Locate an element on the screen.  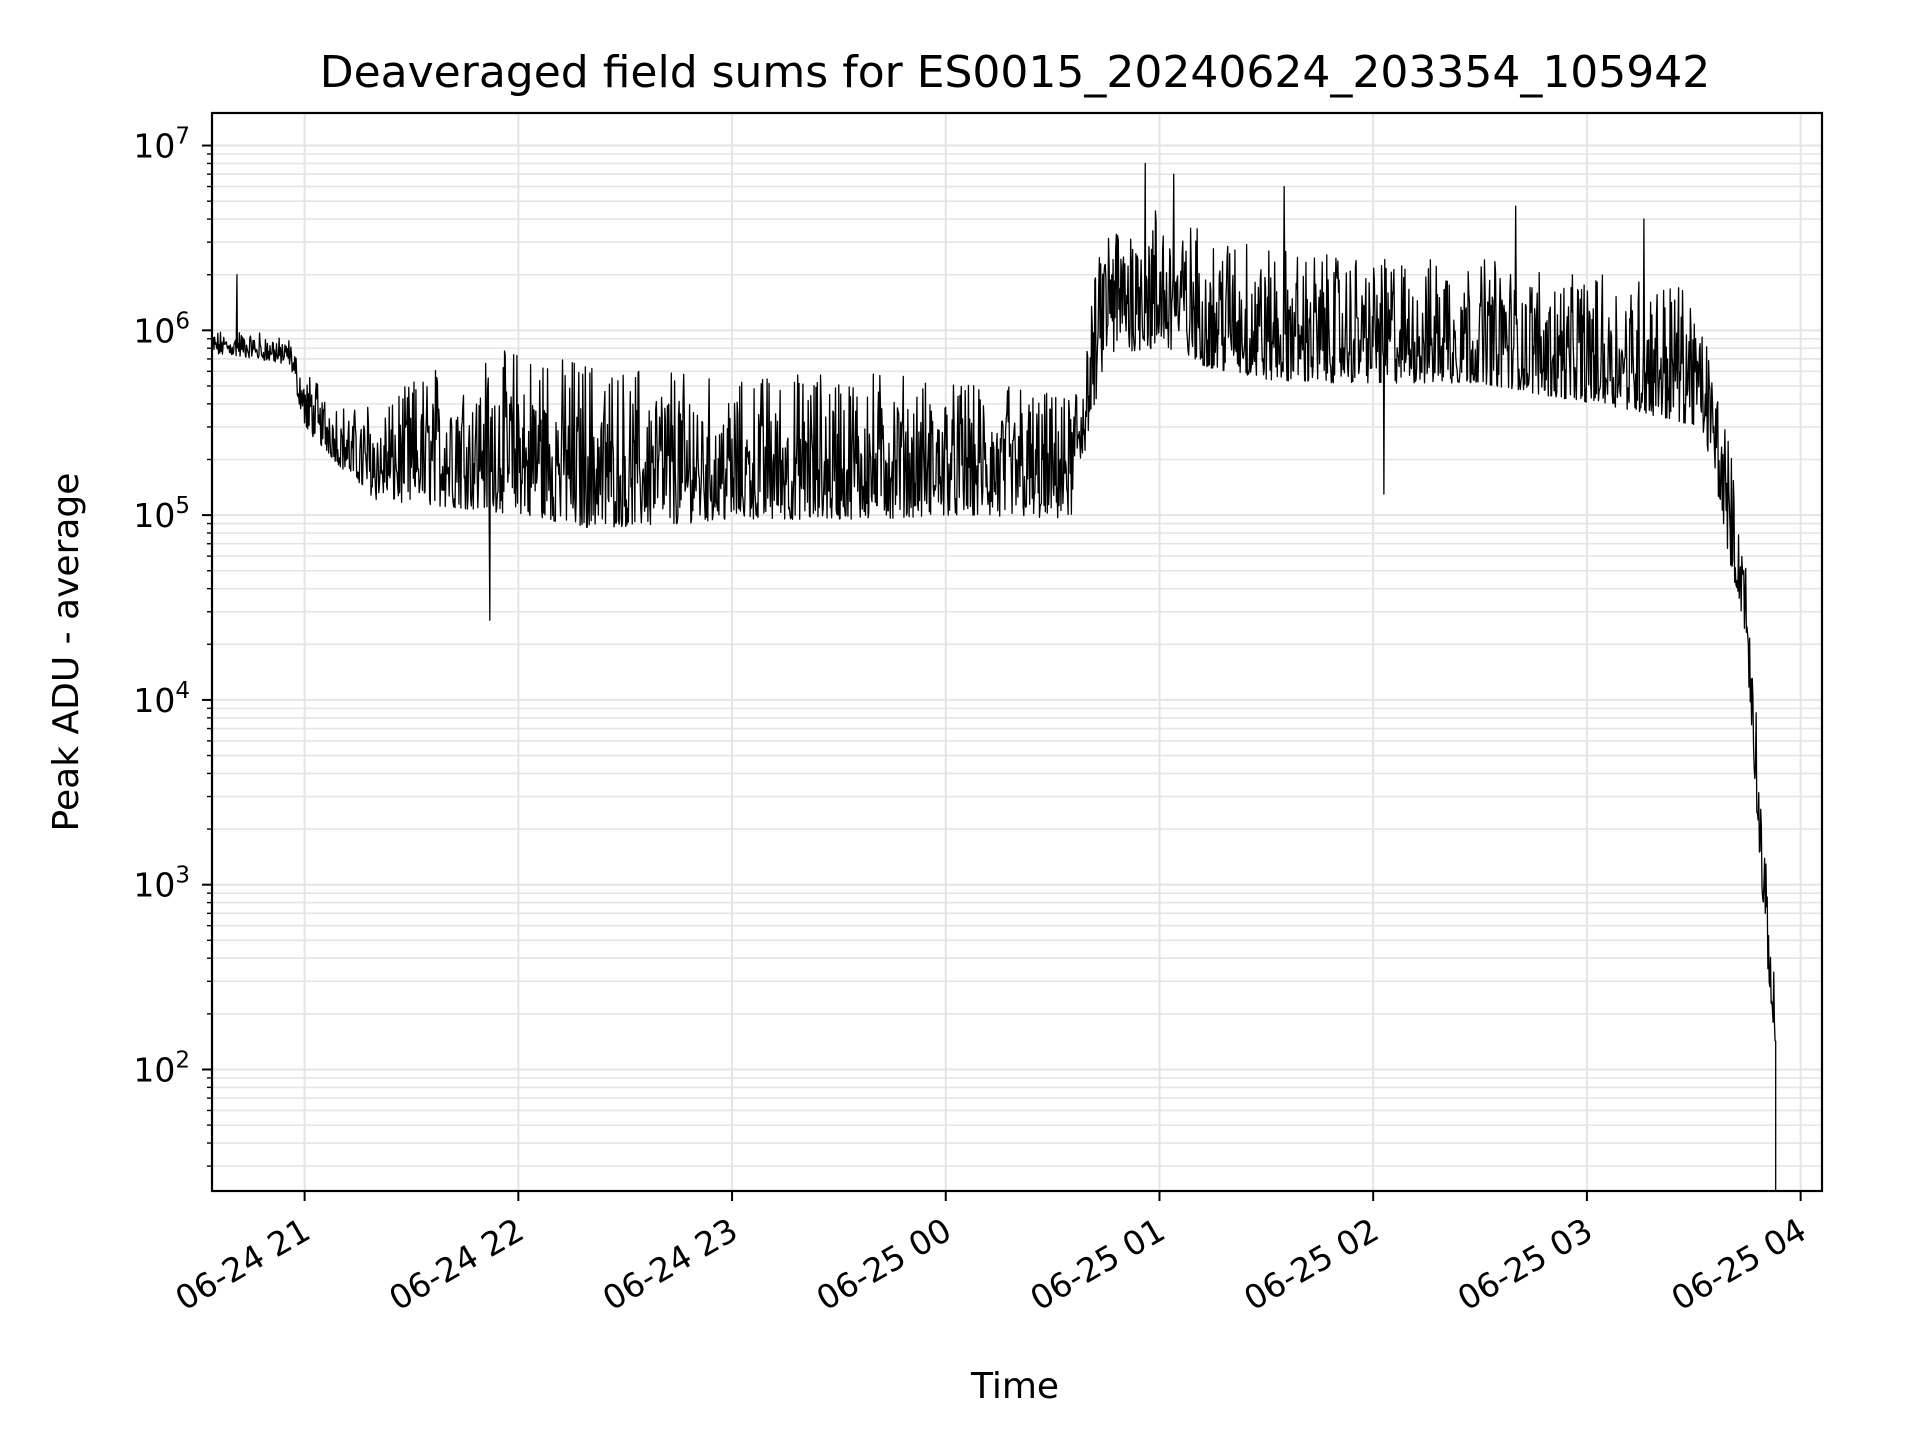
x-tick-label: 06-25 04 is located at coordinates (1739, 1264).